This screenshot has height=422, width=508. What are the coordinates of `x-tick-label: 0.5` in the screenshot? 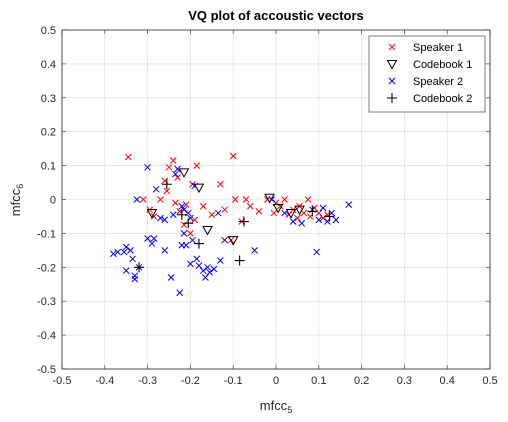 It's located at (489, 381).